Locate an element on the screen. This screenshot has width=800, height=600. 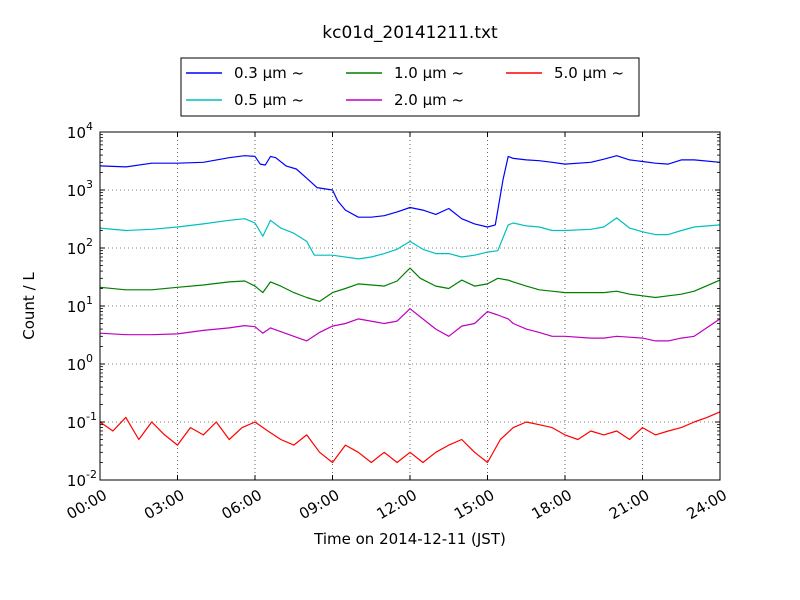
y-tick-exponent: -2 is located at coordinates (91, 474).